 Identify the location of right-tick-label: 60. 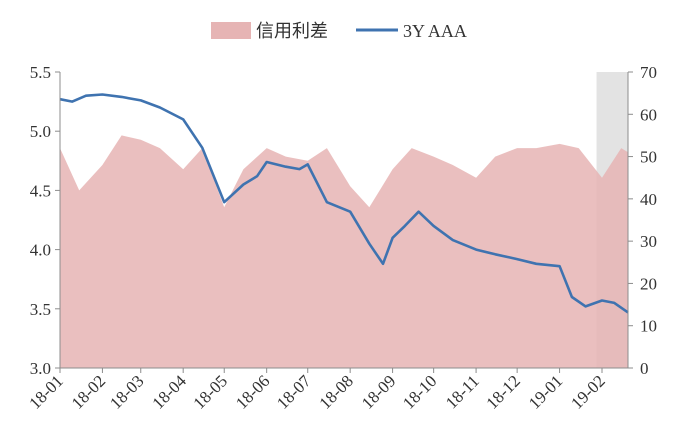
(648, 114).